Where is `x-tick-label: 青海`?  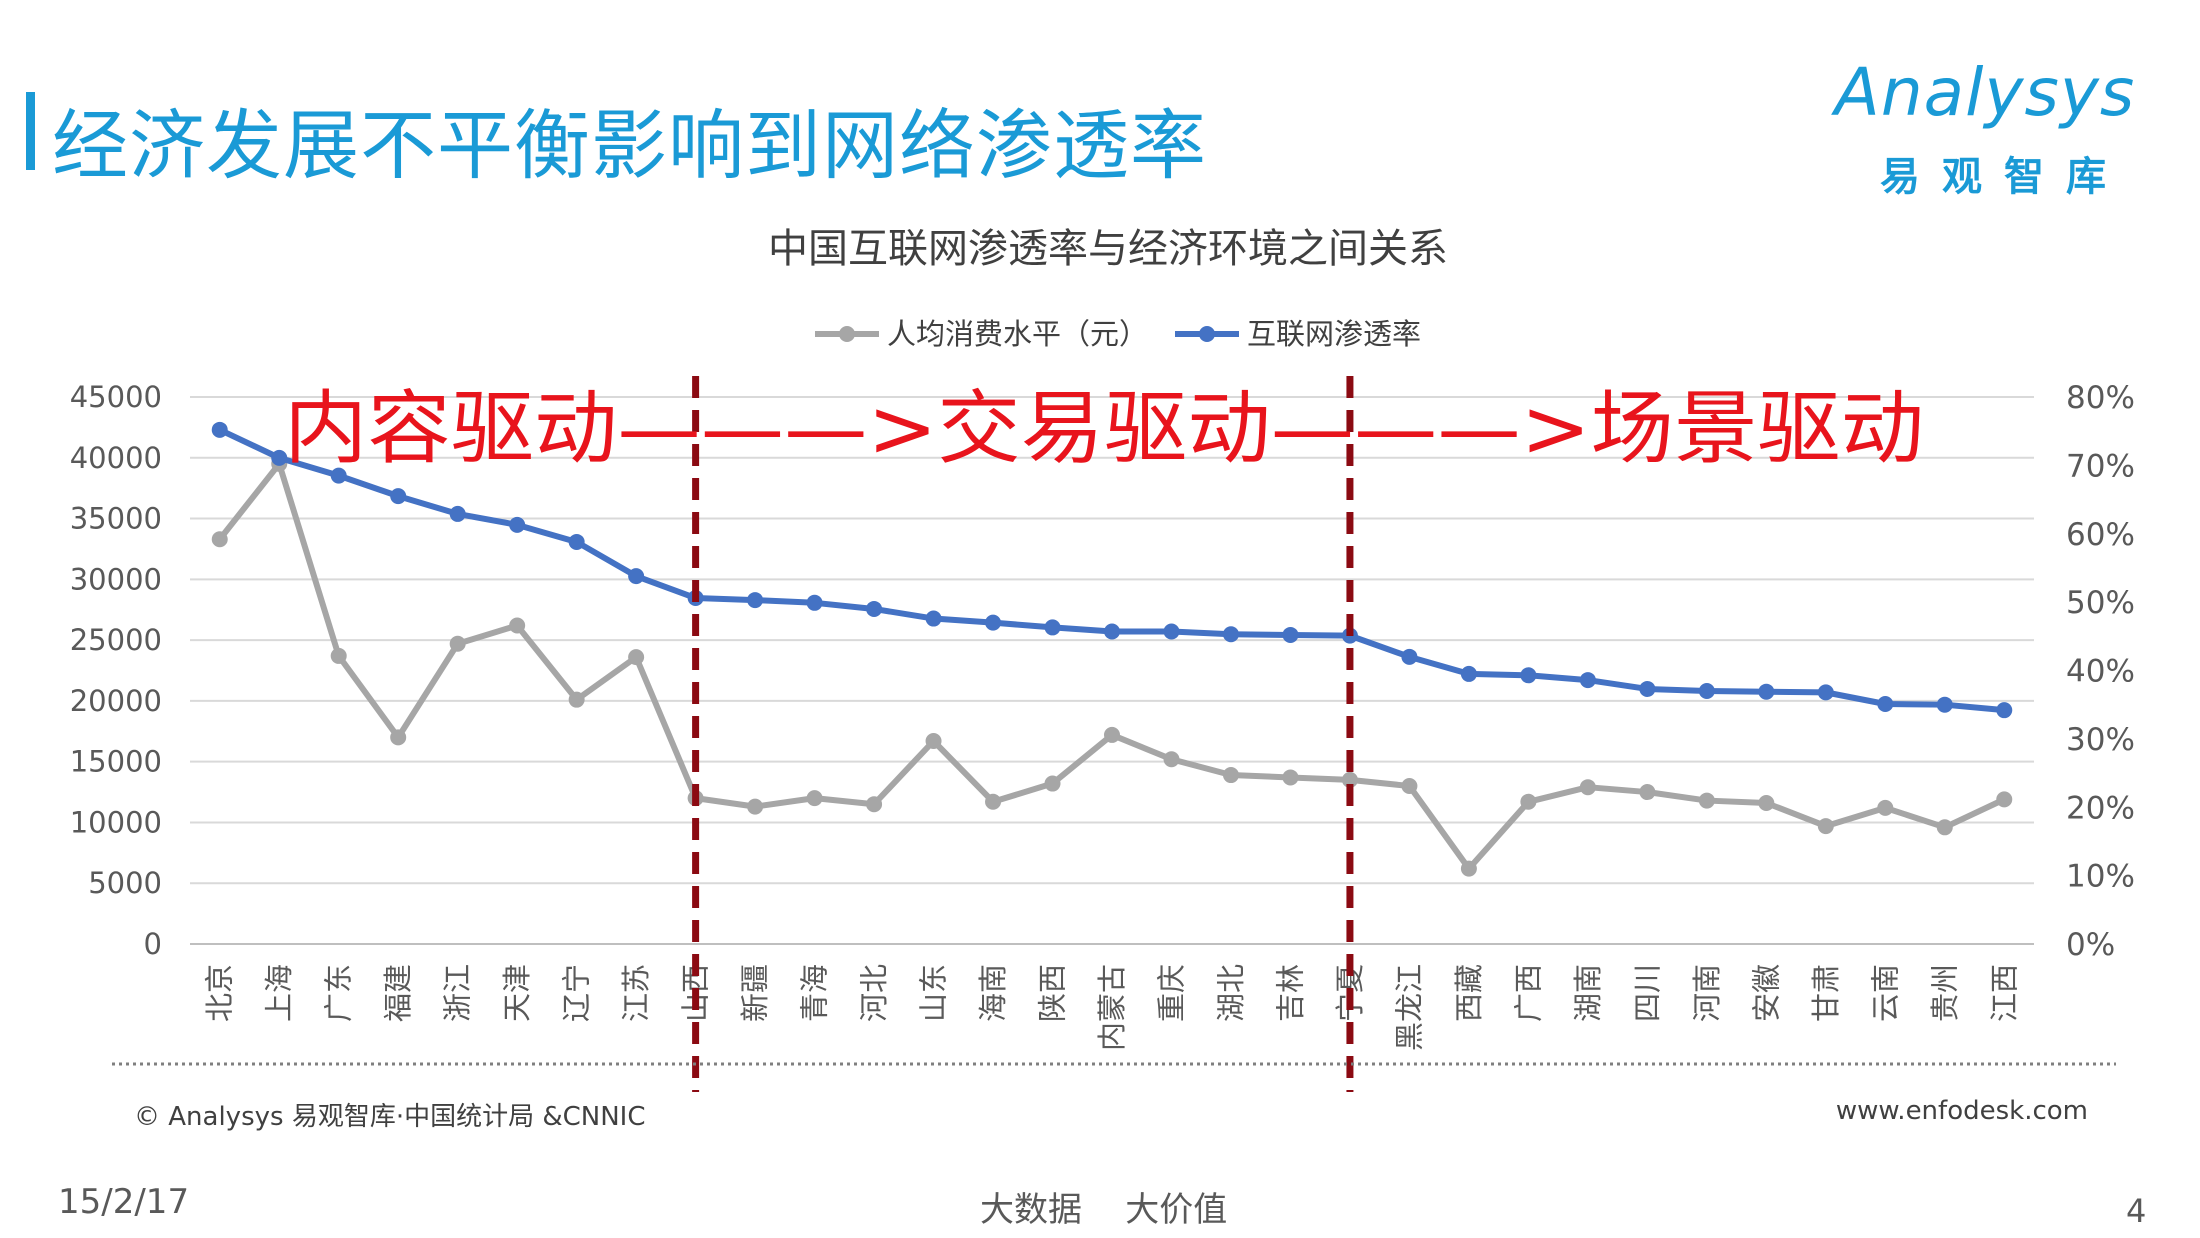
x-tick-label: 青海 is located at coordinates (815, 993).